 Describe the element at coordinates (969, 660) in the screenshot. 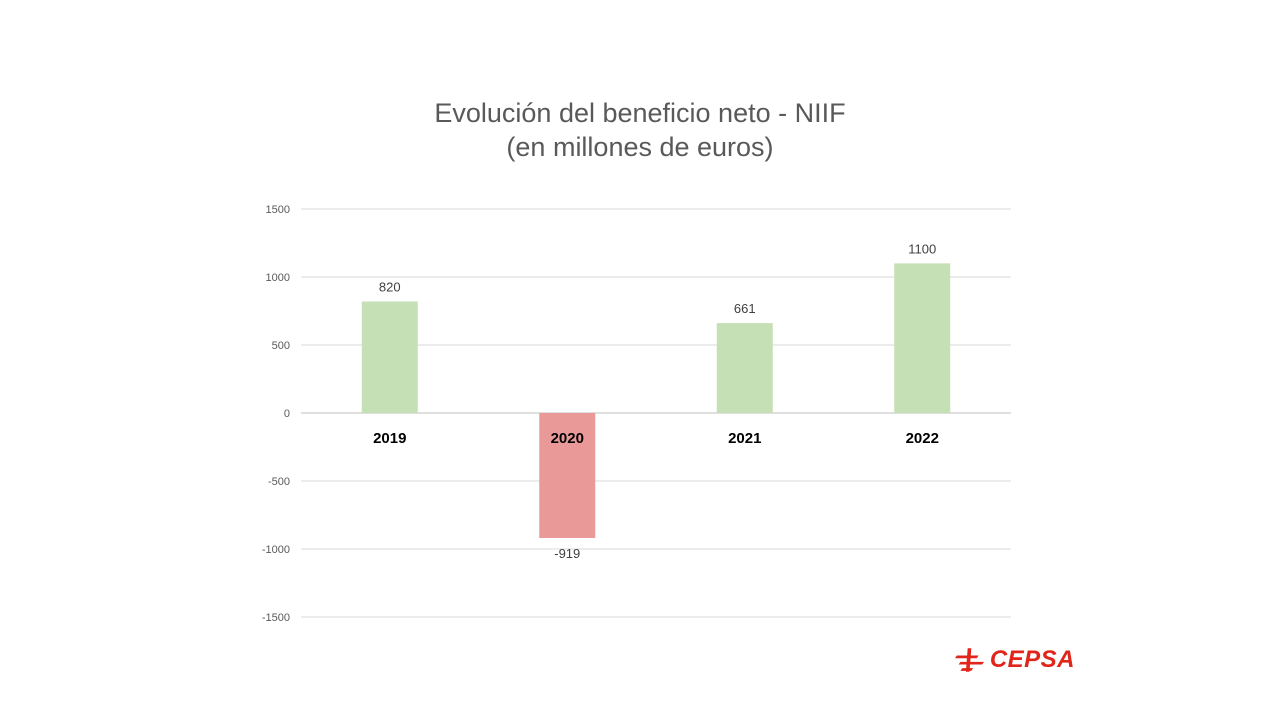

I see `cepsa-logo-icon` at that location.